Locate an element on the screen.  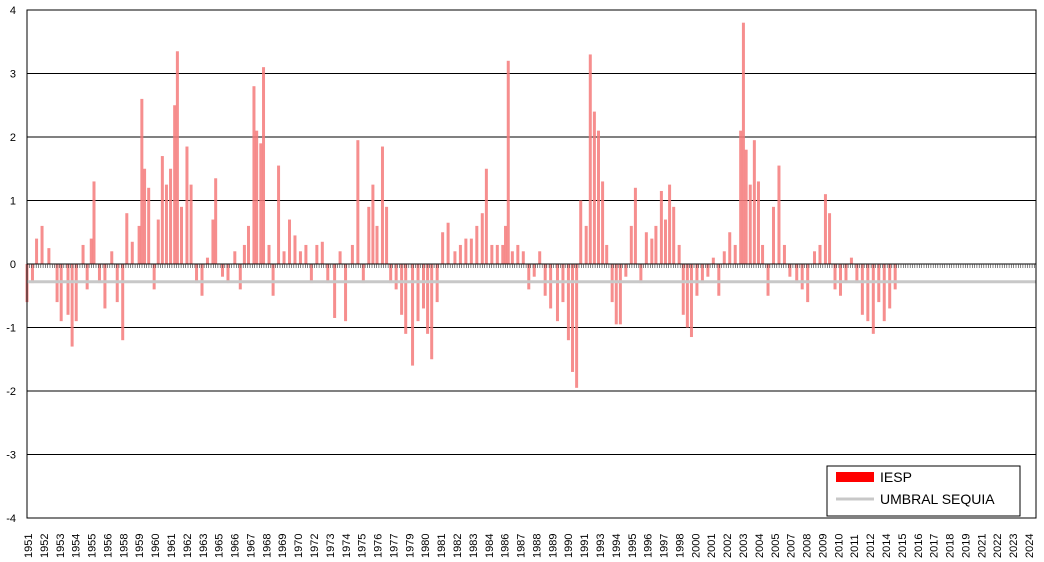
x-tick-label: 2005 is located at coordinates (776, 546).